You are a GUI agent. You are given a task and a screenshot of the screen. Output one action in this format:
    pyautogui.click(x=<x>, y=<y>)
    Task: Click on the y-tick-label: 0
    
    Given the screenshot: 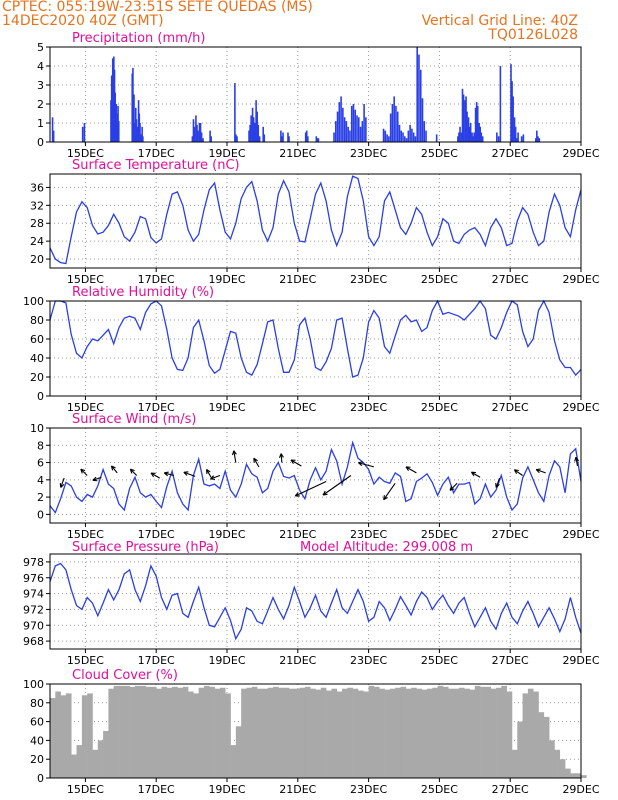 What is the action you would take?
    pyautogui.click(x=40, y=142)
    